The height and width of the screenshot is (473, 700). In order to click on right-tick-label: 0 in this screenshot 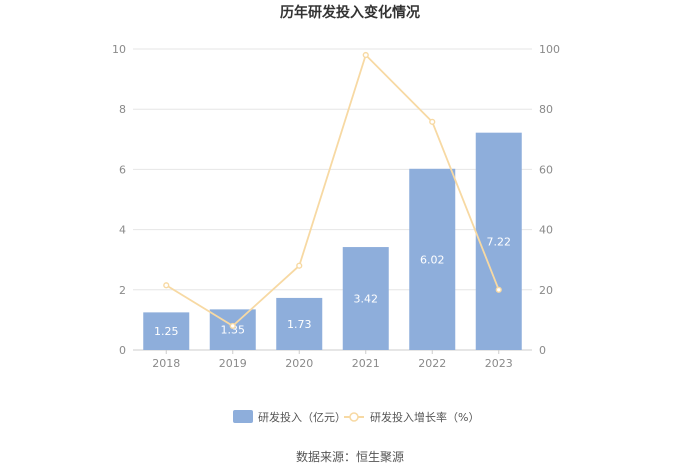, I will do `click(542, 350)`.